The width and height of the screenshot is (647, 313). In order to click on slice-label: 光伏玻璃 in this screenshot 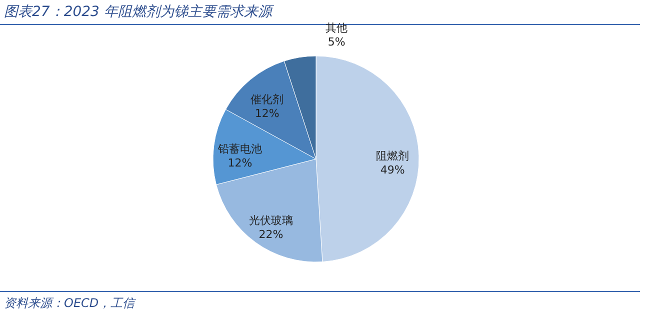, I will do `click(270, 220)`.